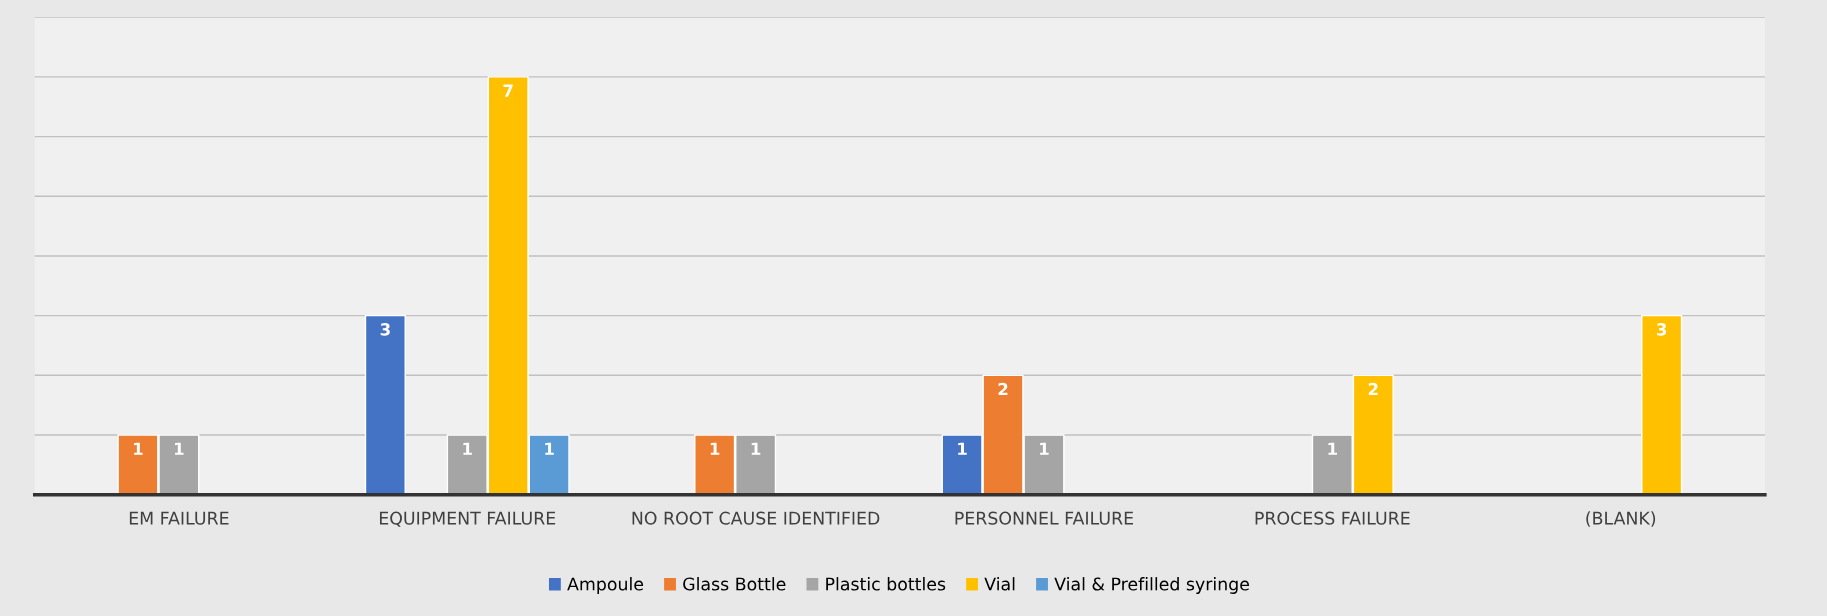 The width and height of the screenshot is (1827, 616). Describe the element at coordinates (179, 518) in the screenshot. I see `x-tick-label: EM FAILURE` at that location.